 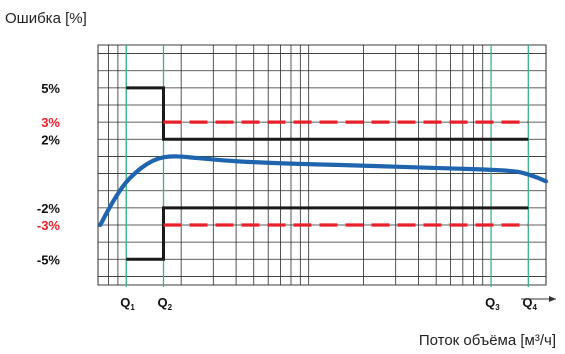 I want to click on y-tick-label: -2%, so click(x=49, y=208).